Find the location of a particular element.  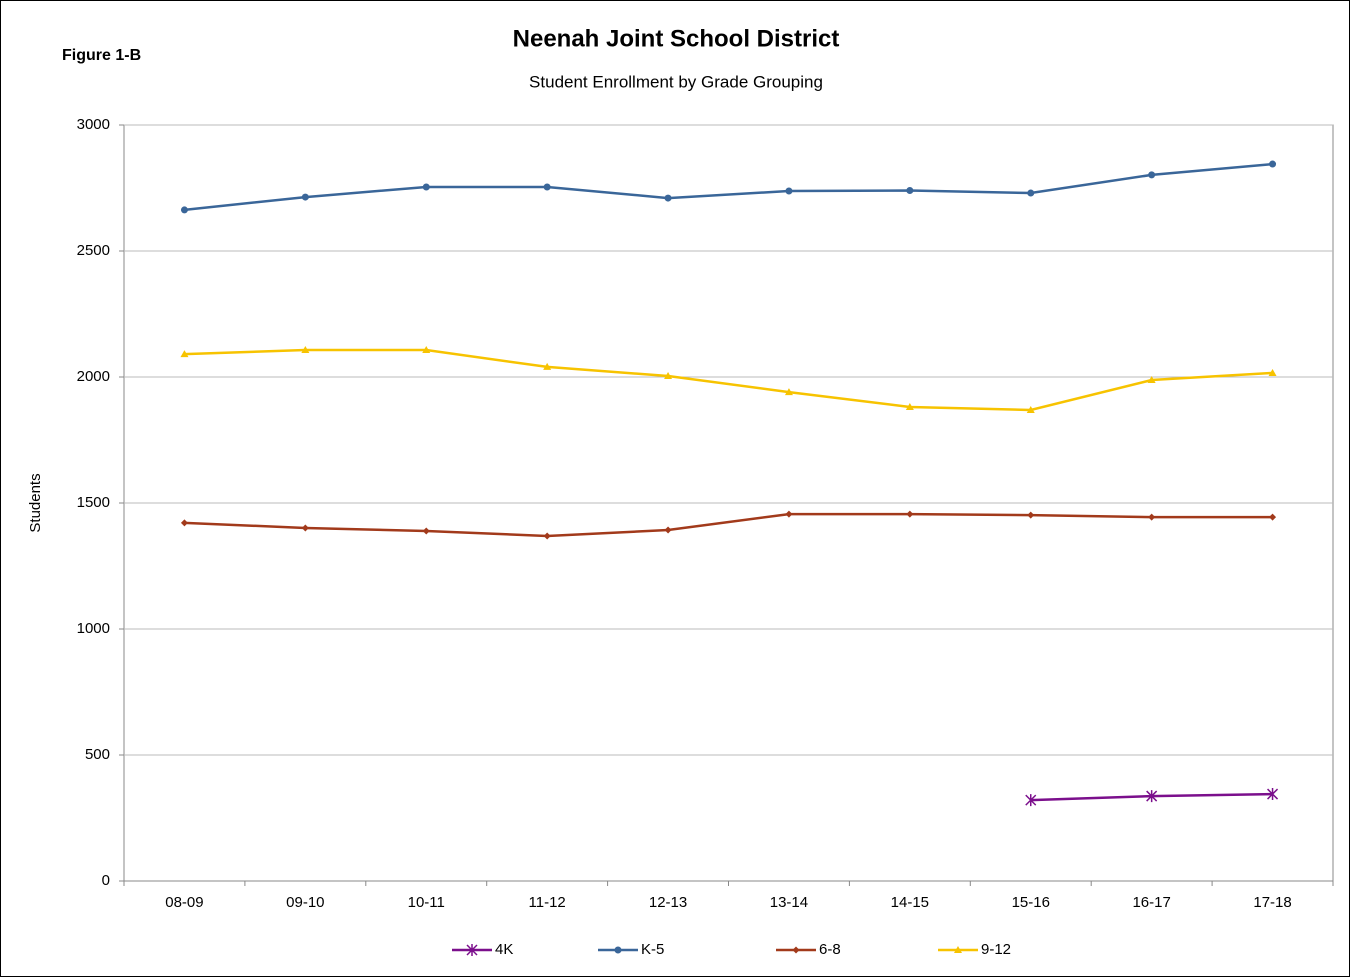

figure-label: Figure 1-B is located at coordinates (101, 55).